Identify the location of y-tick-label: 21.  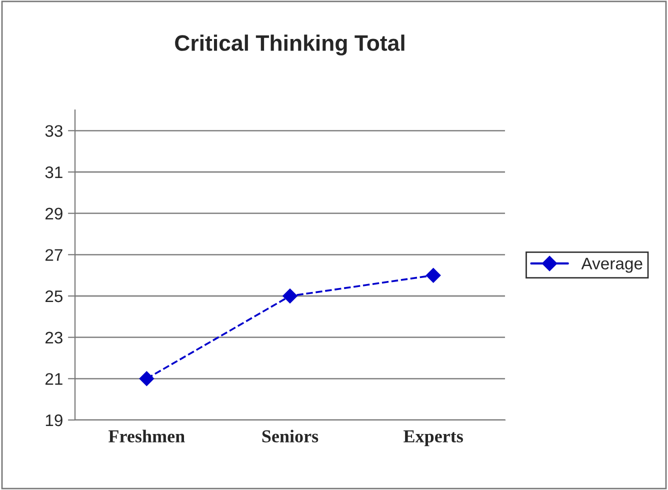
(53, 379).